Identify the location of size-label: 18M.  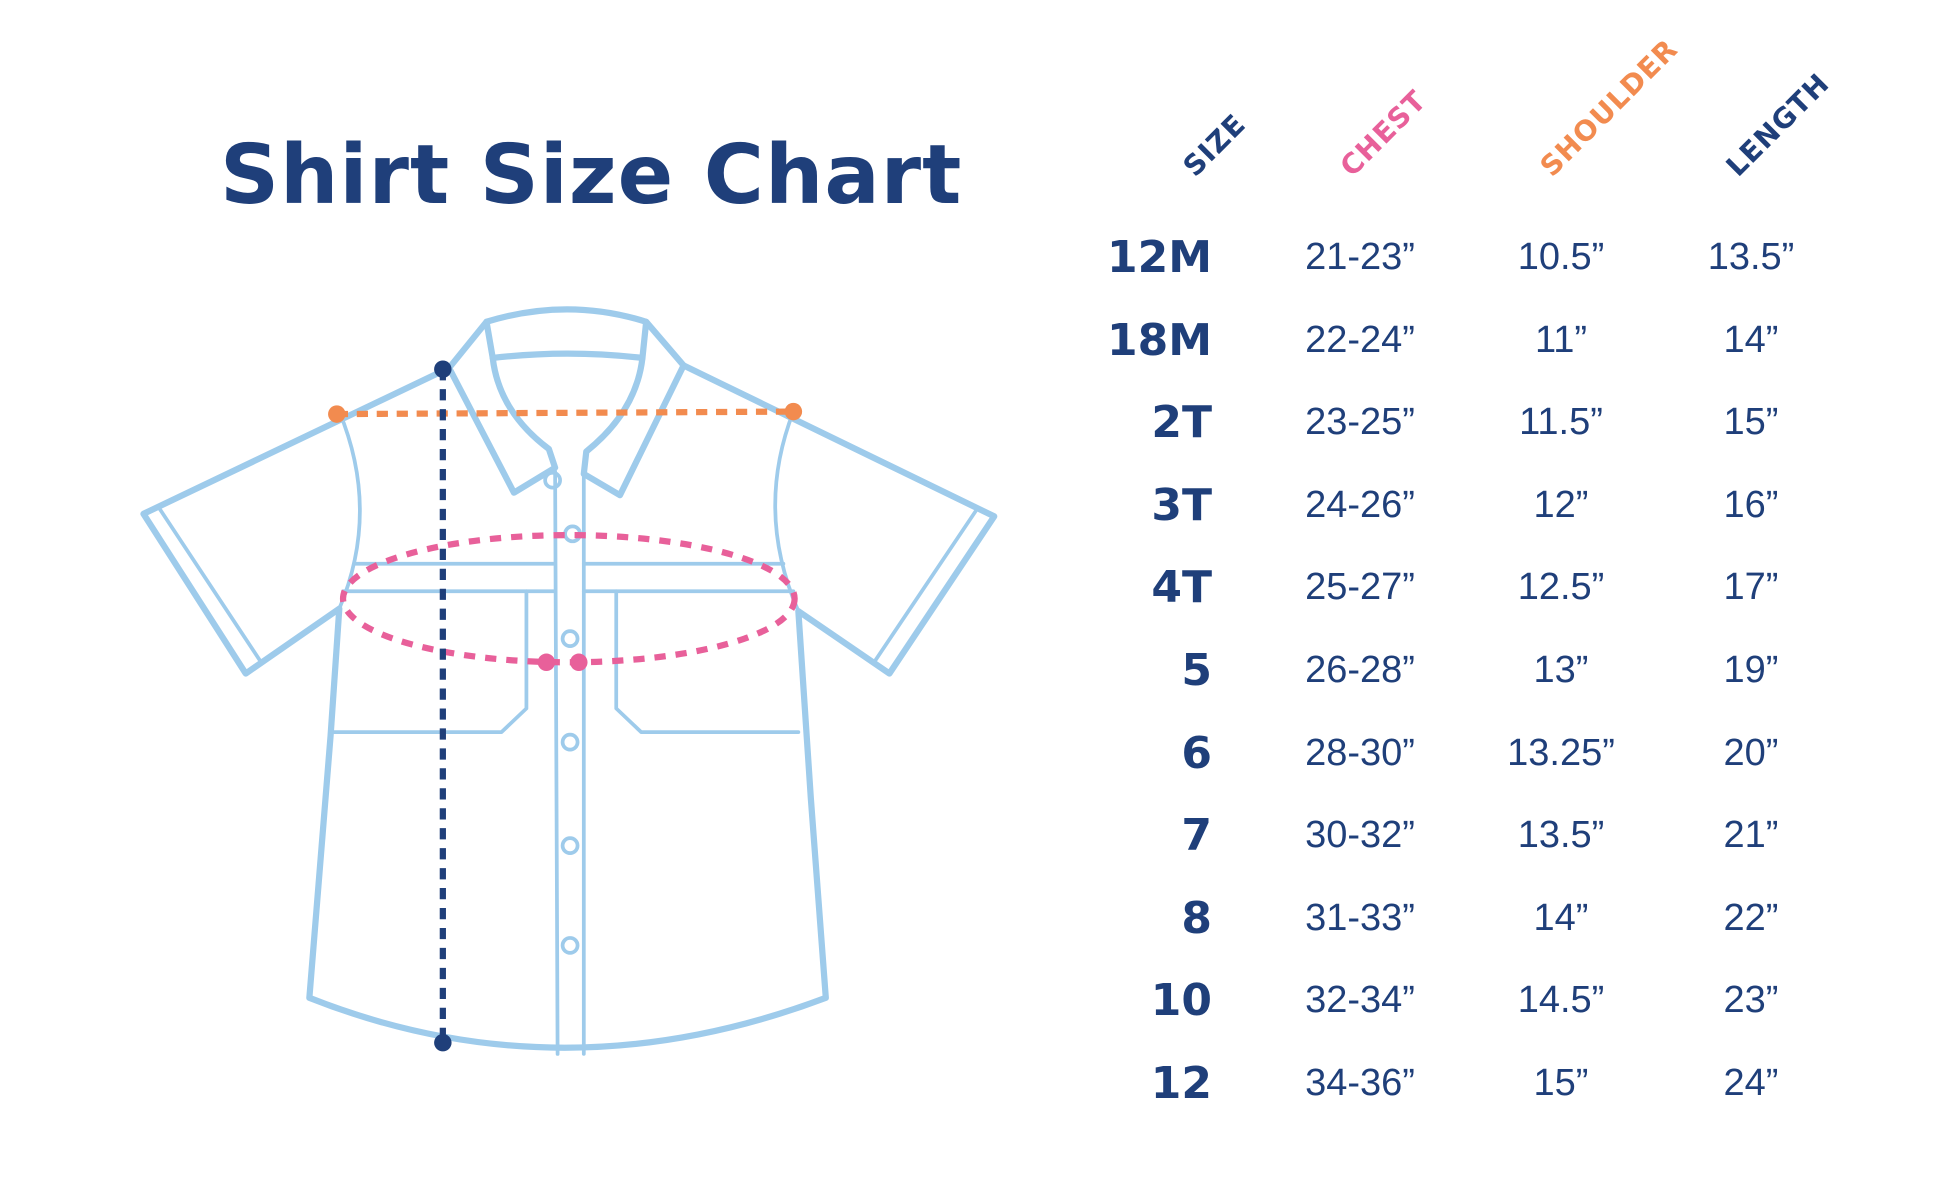
(1159, 340).